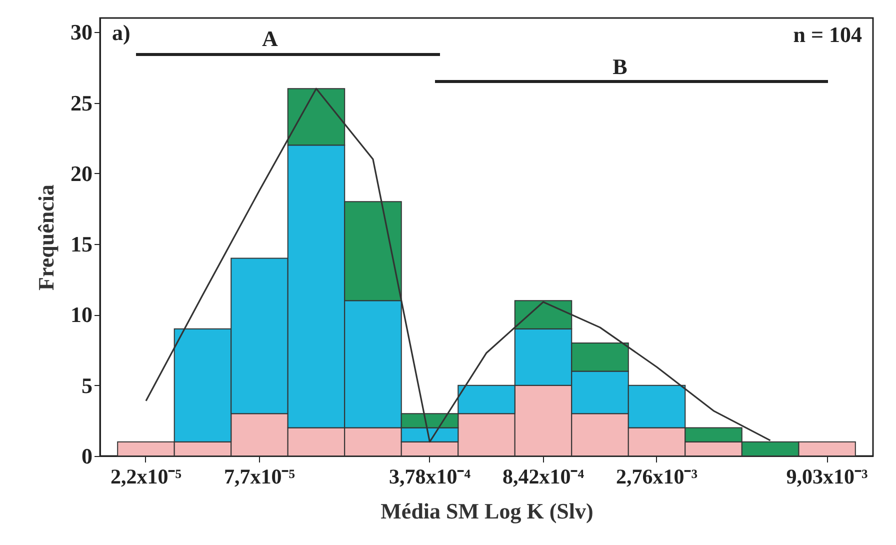  What do you see at coordinates (46, 237) in the screenshot?
I see `y-axis-title: Frequência` at bounding box center [46, 237].